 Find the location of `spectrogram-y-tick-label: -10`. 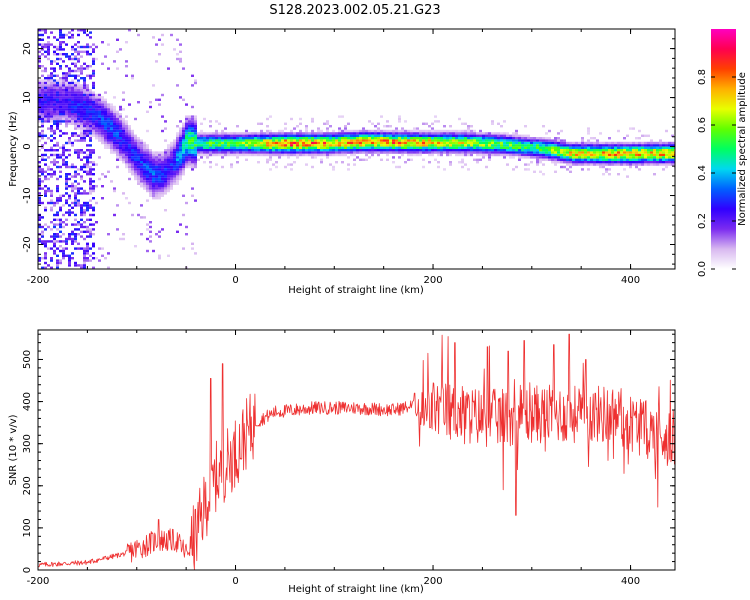

spectrogram-y-tick-label: -10 is located at coordinates (27, 195).